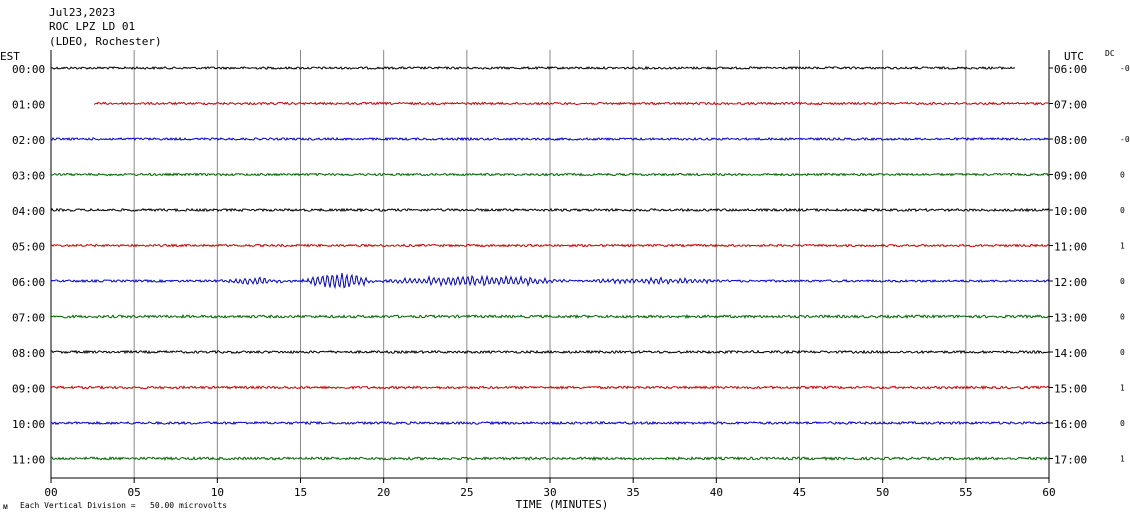  I want to click on dc-value-0900: 1, so click(1122, 388).